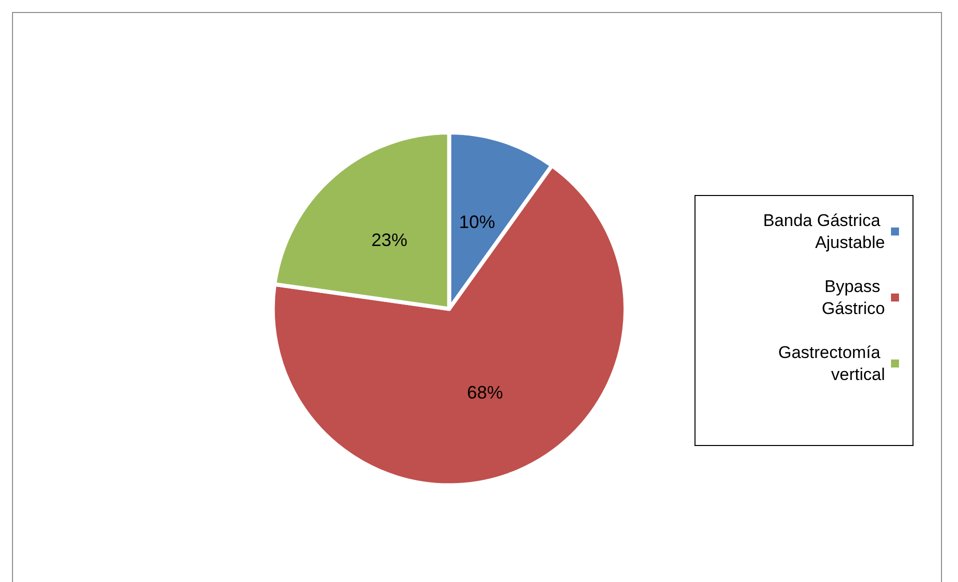  What do you see at coordinates (477, 222) in the screenshot?
I see `data-label: 10%` at bounding box center [477, 222].